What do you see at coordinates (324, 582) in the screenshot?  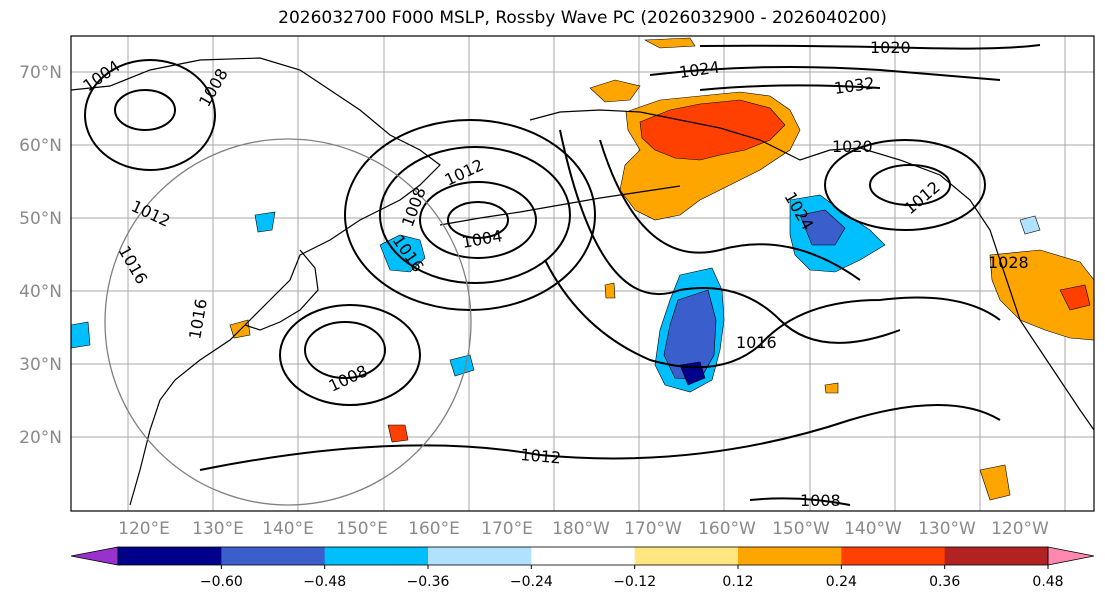 I see `colorbar-tick-label: −0.48` at bounding box center [324, 582].